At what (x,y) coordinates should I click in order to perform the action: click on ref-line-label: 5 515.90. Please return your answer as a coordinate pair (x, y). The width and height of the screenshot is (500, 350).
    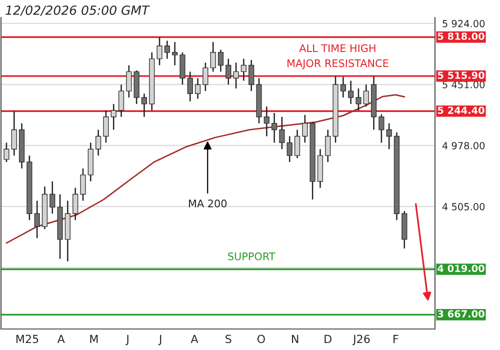
    Looking at the image, I should click on (461, 75).